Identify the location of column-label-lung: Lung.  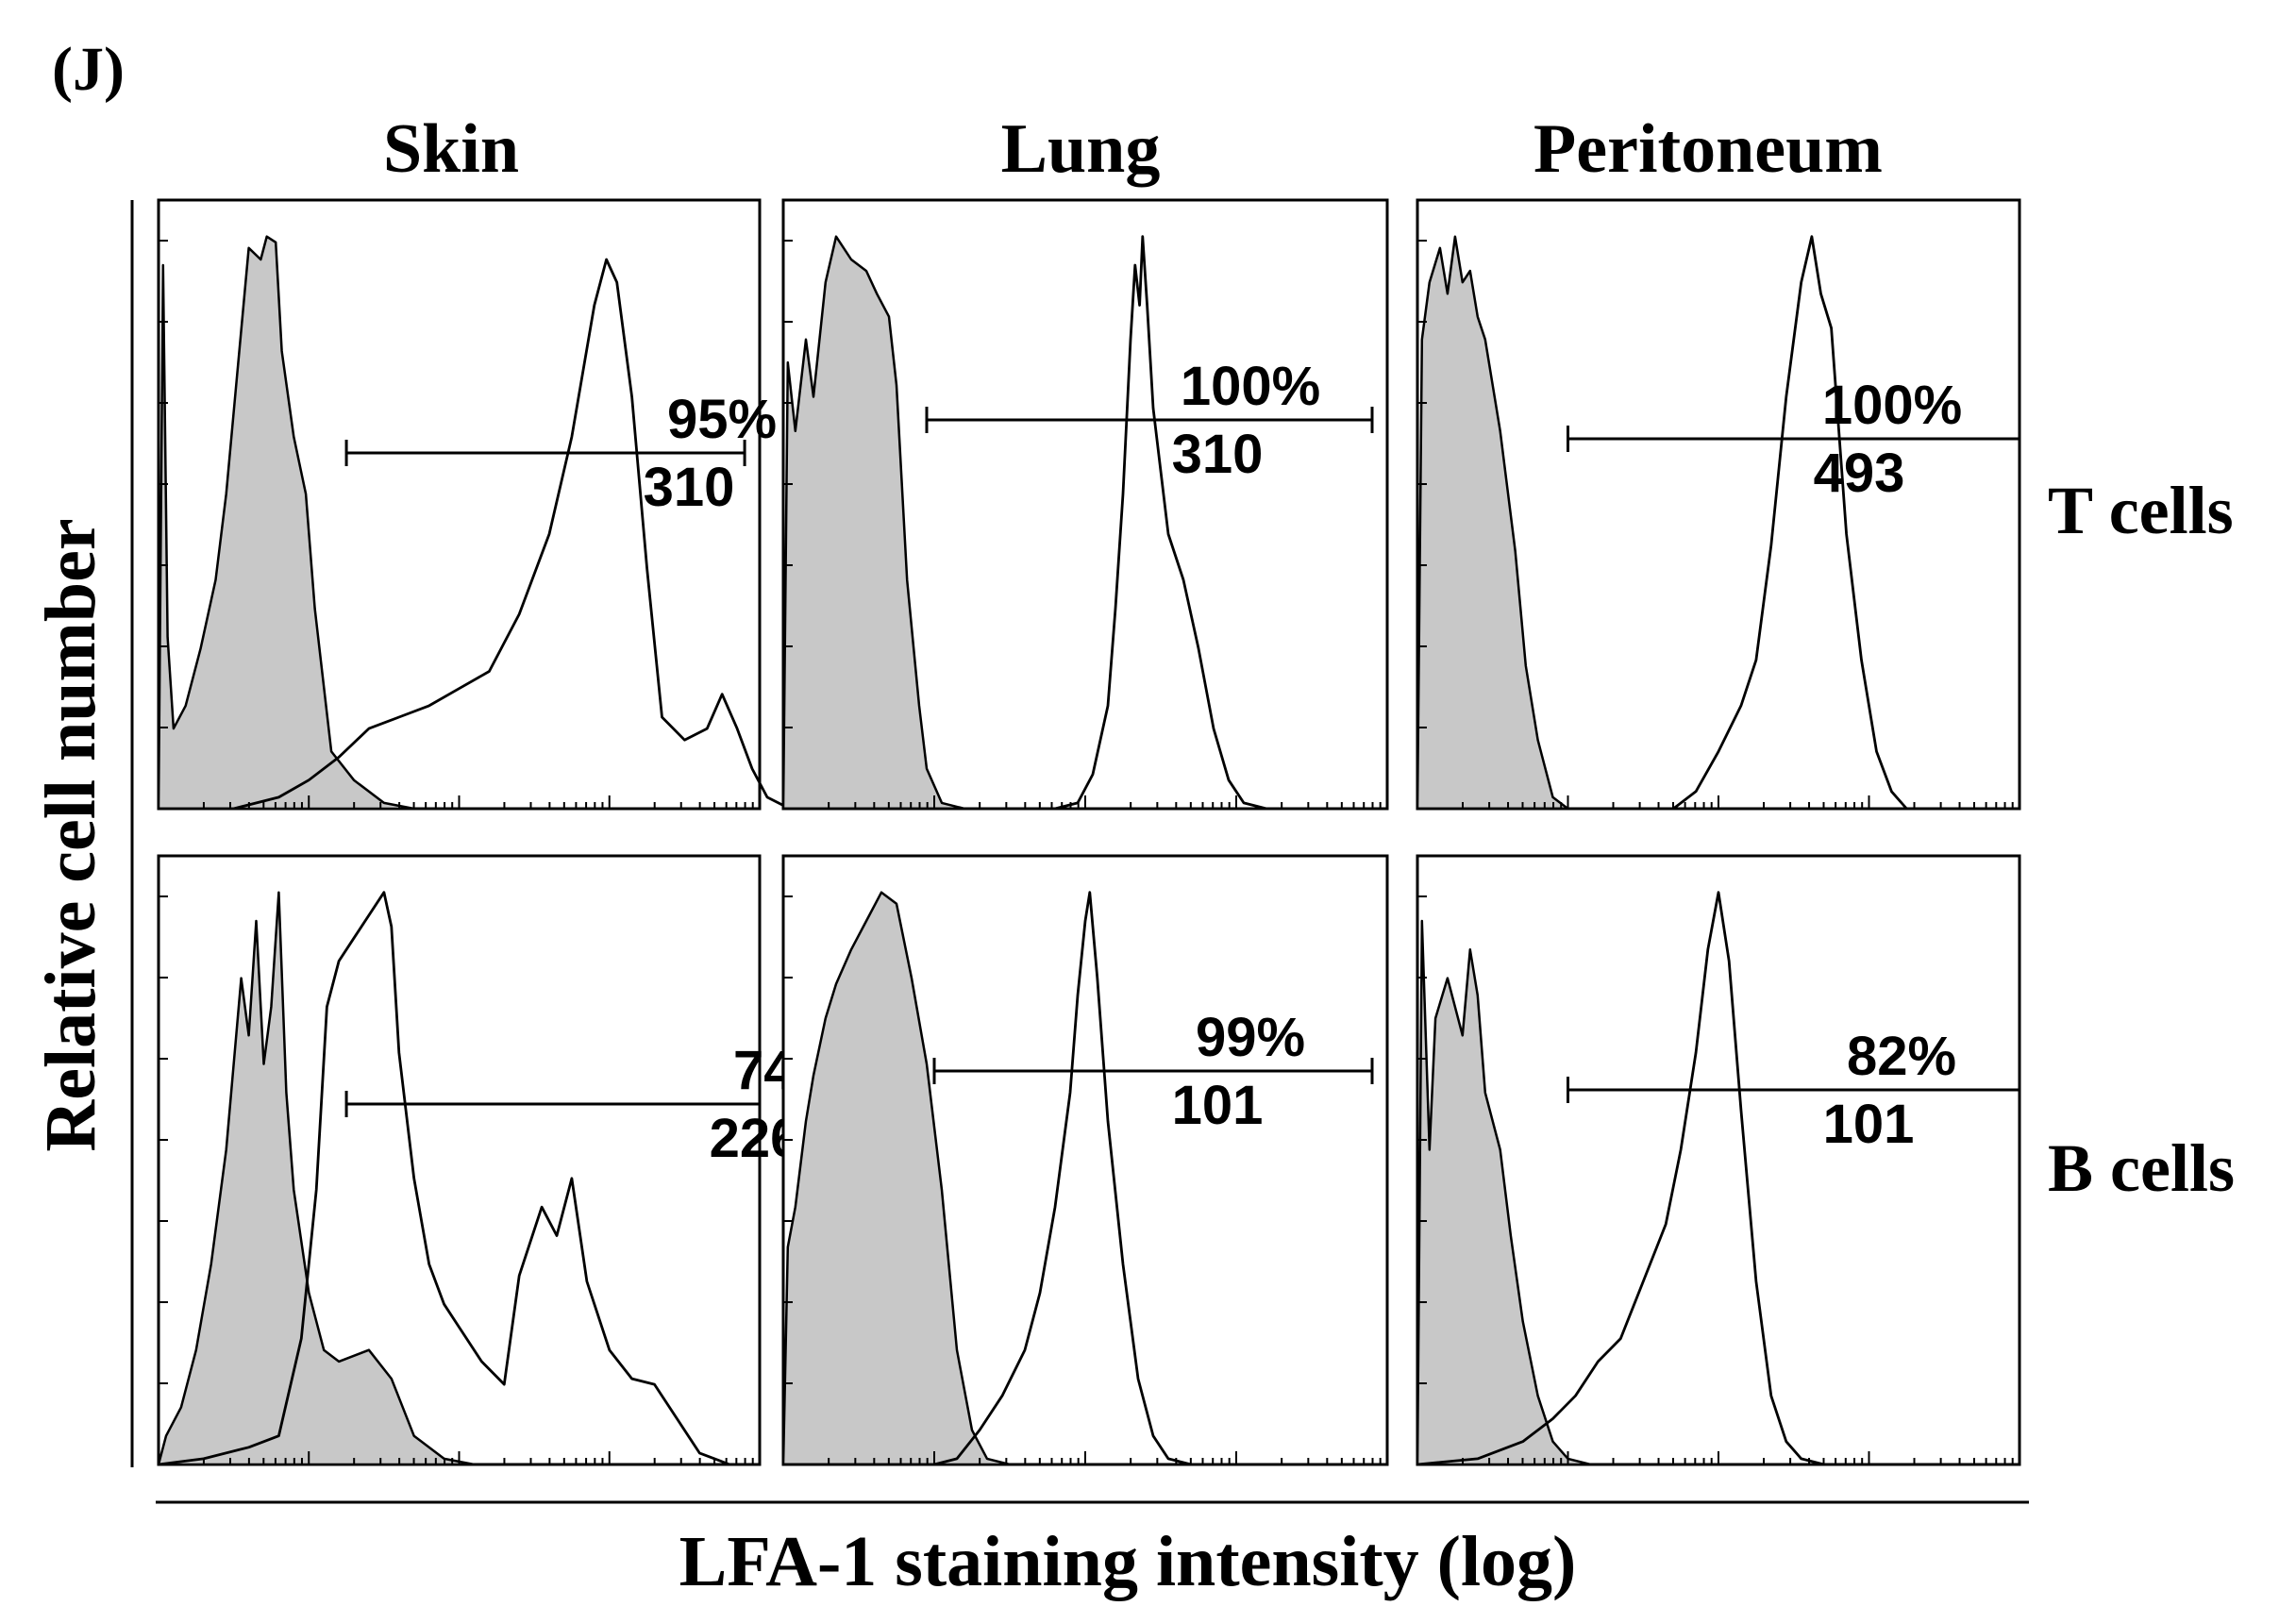
(1081, 149).